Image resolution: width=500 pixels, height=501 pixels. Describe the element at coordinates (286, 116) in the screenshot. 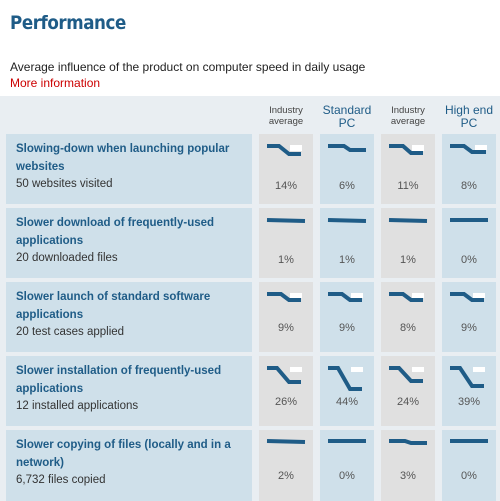

I see `column-header-industry-average-1: Industry average` at that location.